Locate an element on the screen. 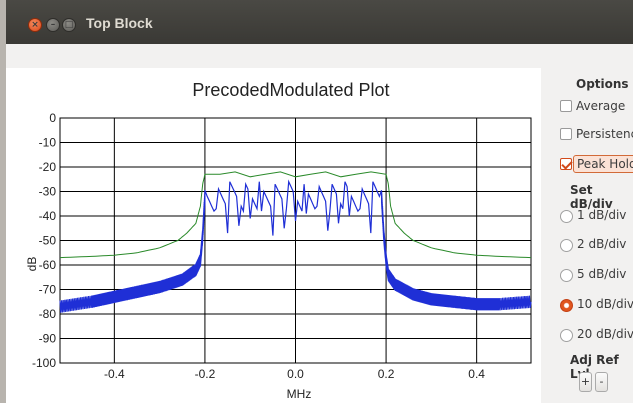 The image size is (633, 403). chart-title: PrecodedModulated Plot is located at coordinates (290, 90).